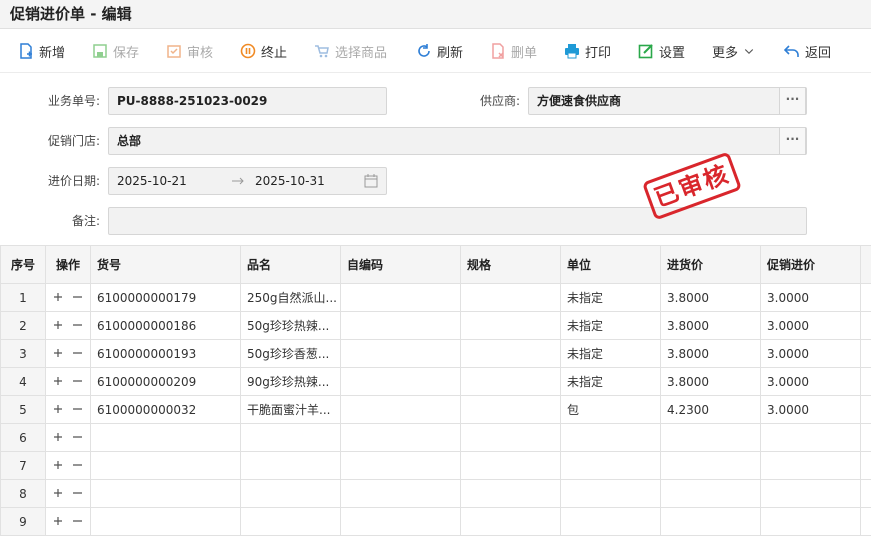  I want to click on field-label: 促销门店:, so click(73, 141).